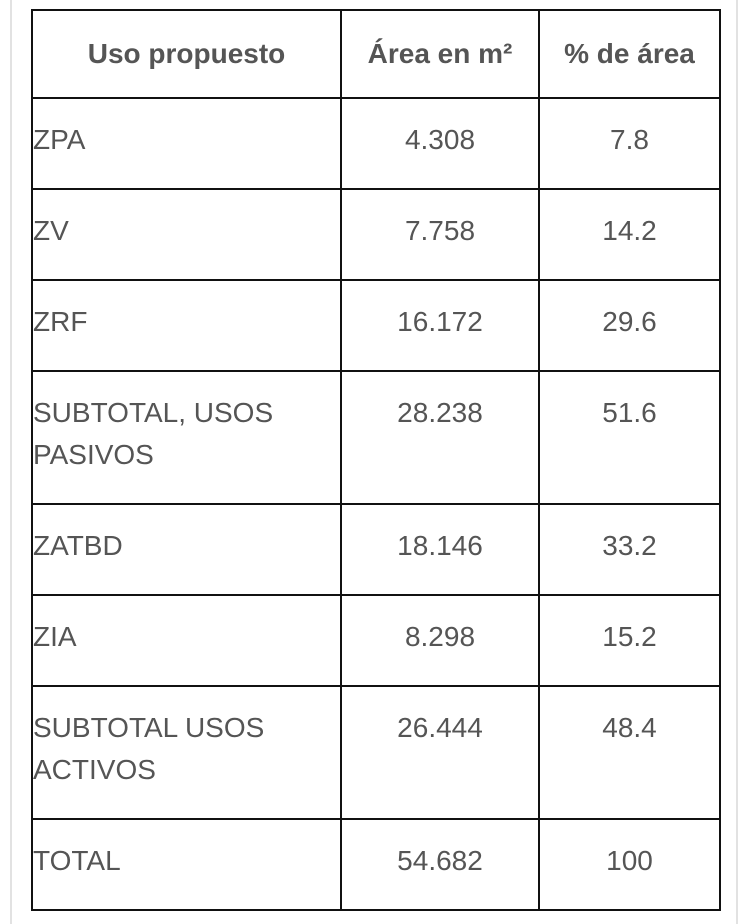 This screenshot has width=750, height=924. What do you see at coordinates (629, 143) in the screenshot?
I see `table-cell: 7.8` at bounding box center [629, 143].